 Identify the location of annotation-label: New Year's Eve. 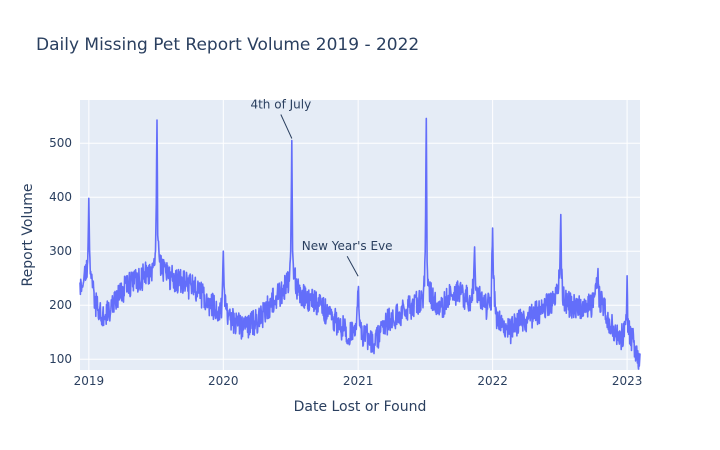
(347, 246).